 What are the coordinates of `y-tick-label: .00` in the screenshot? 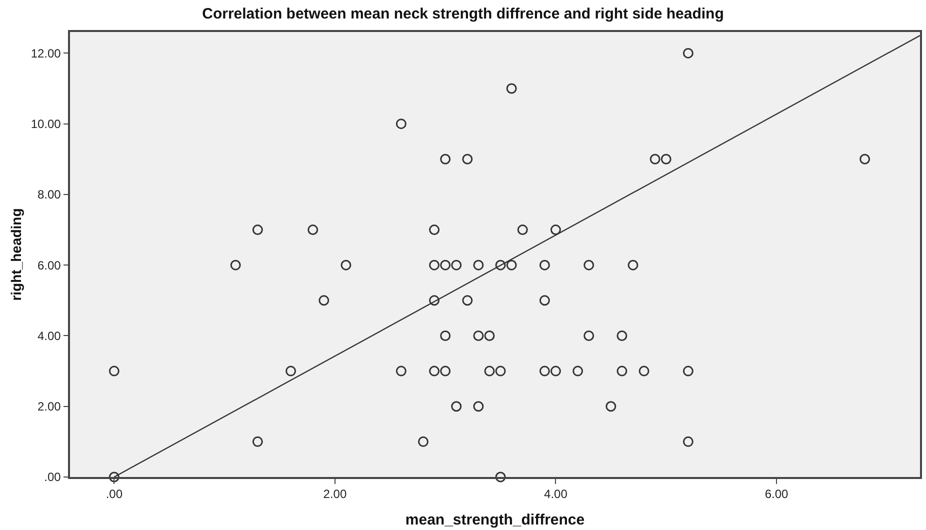 It's located at (53, 477).